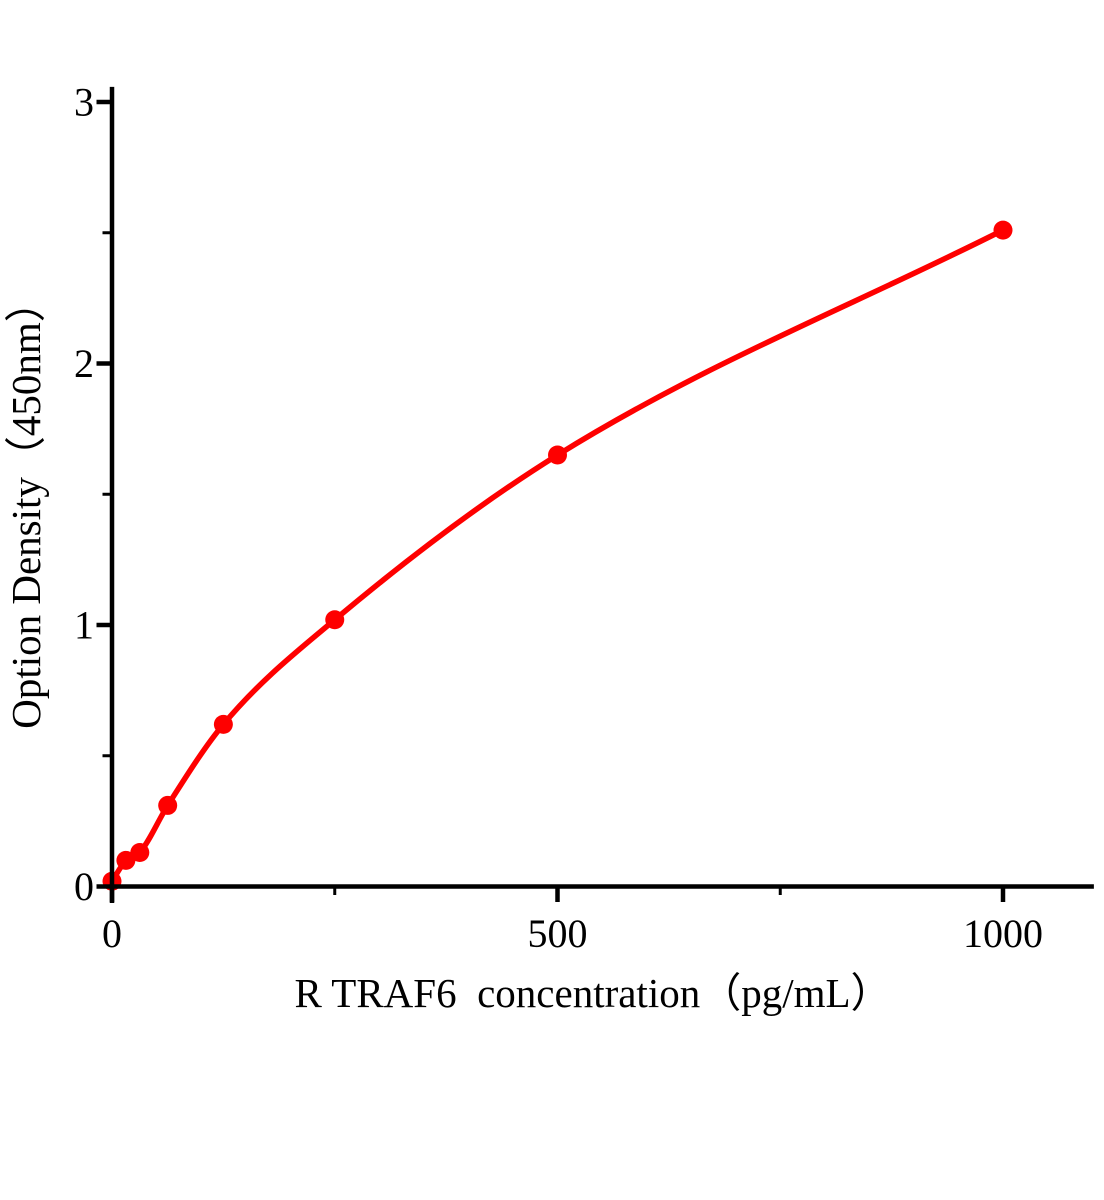  What do you see at coordinates (84, 886) in the screenshot?
I see `y-tick-label: 0` at bounding box center [84, 886].